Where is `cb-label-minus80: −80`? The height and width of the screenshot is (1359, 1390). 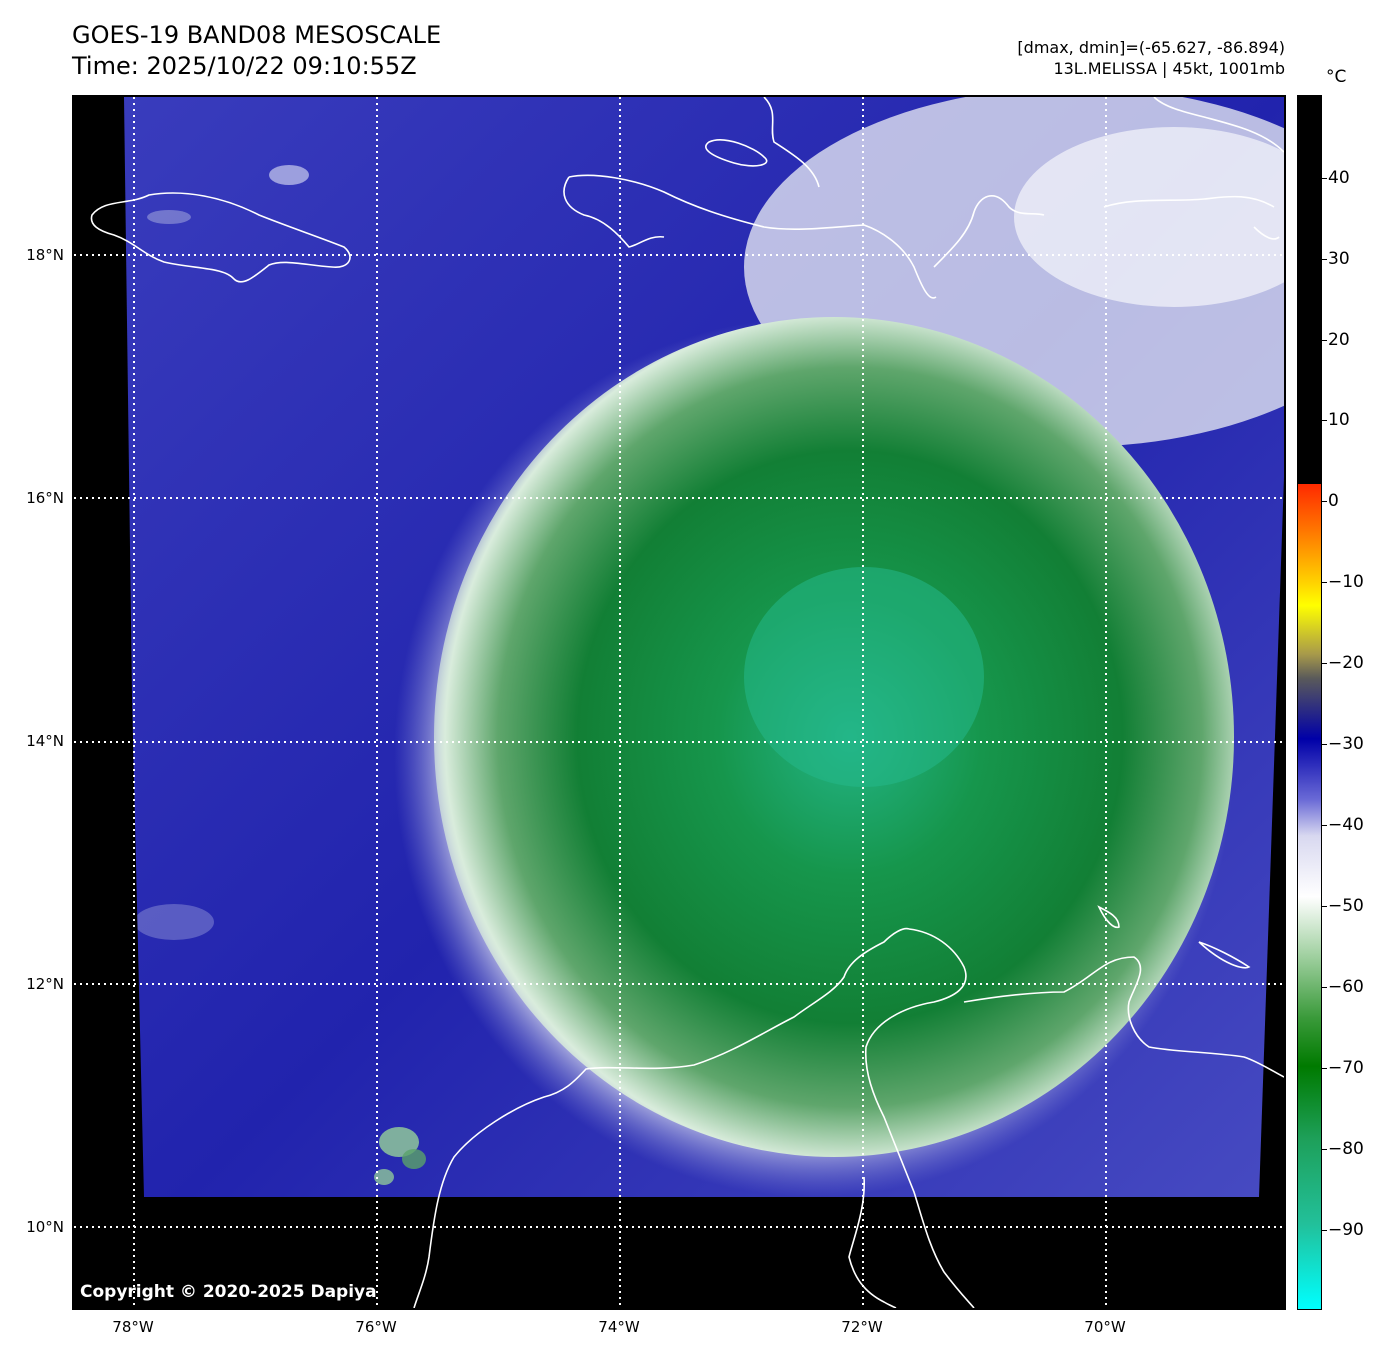 cb-label-minus80: −80 is located at coordinates (1346, 1149).